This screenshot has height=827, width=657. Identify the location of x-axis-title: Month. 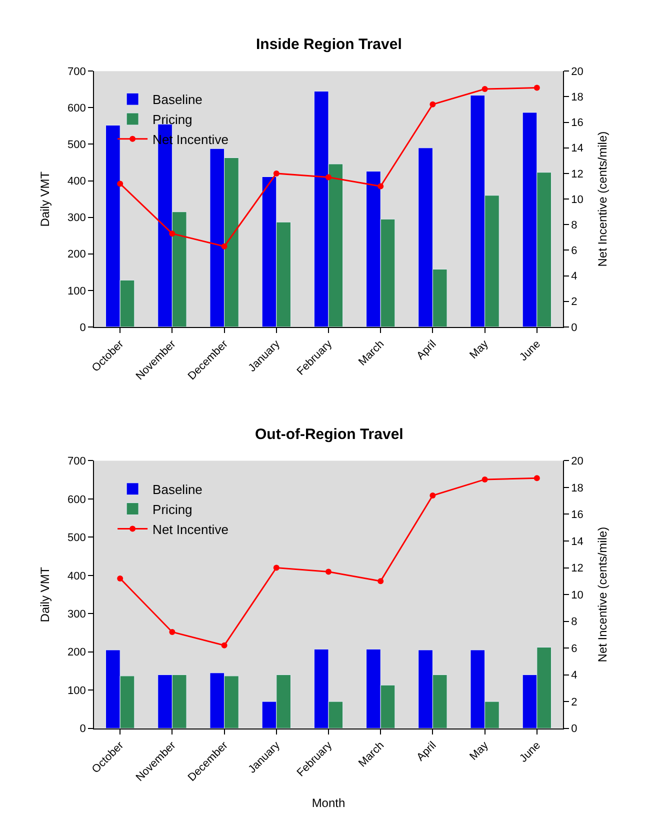
(329, 803).